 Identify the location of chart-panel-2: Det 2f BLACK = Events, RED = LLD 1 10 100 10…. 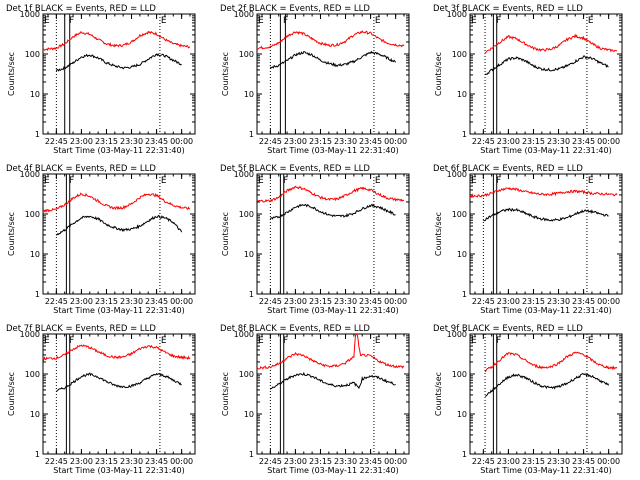
(315, 79).